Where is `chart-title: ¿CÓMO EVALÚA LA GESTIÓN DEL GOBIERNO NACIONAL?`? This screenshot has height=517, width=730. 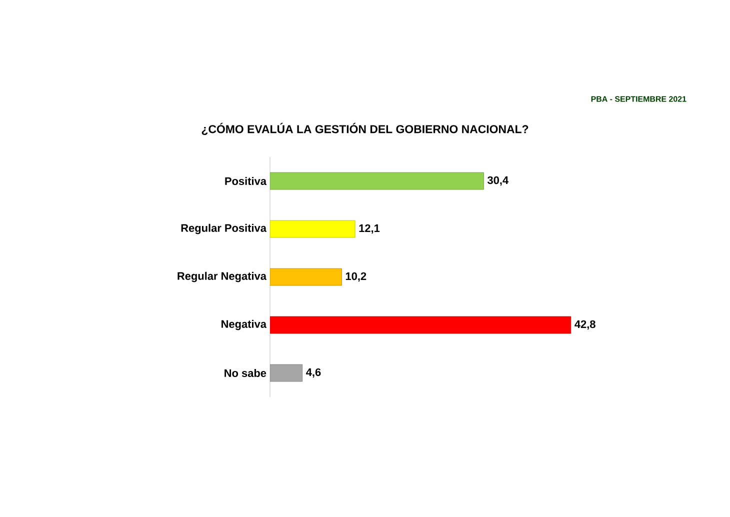
chart-title: ¿CÓMO EVALÚA LA GESTIÓN DEL GOBIERNO NACIONAL? is located at coordinates (365, 129).